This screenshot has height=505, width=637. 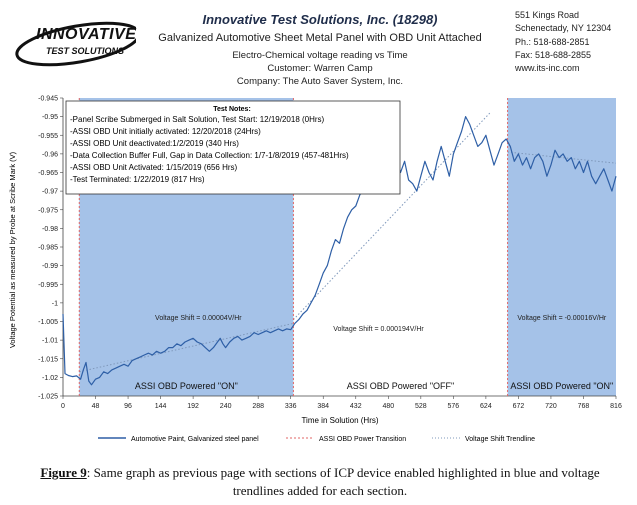 What do you see at coordinates (584, 406) in the screenshot?
I see `x-tick-label: 768` at bounding box center [584, 406].